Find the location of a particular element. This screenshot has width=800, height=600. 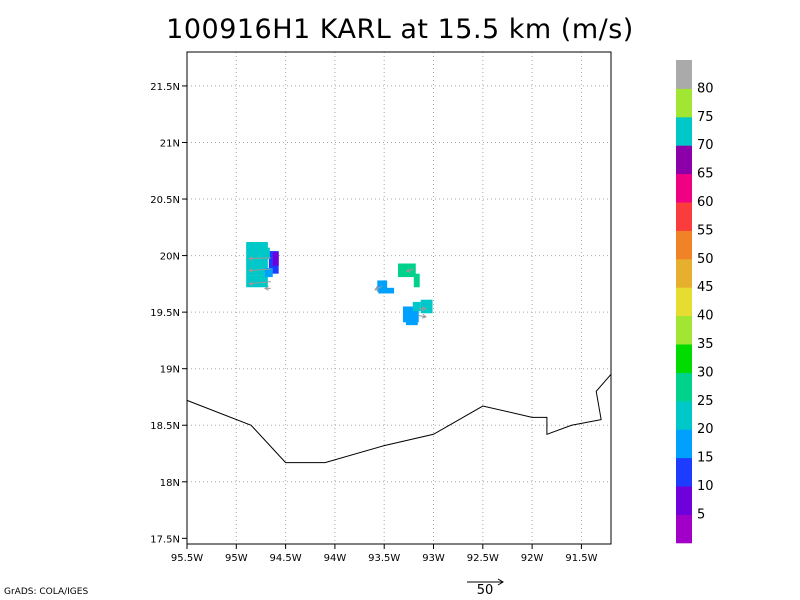

x-tick-label: 92.5W is located at coordinates (483, 558).